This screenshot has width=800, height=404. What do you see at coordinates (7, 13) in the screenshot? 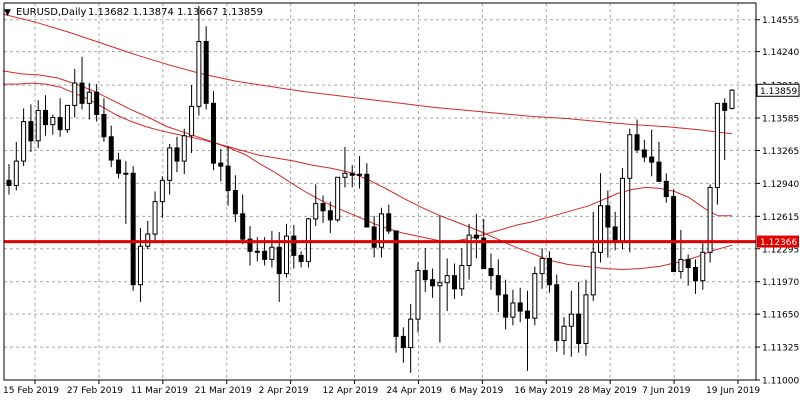
I see `chart-menu-icon: ▼` at bounding box center [7, 13].